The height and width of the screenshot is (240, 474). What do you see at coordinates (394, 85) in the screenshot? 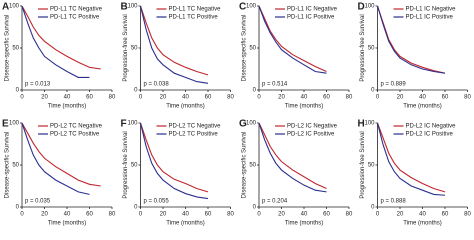
I see `p-value: p = 0.889` at bounding box center [394, 85].